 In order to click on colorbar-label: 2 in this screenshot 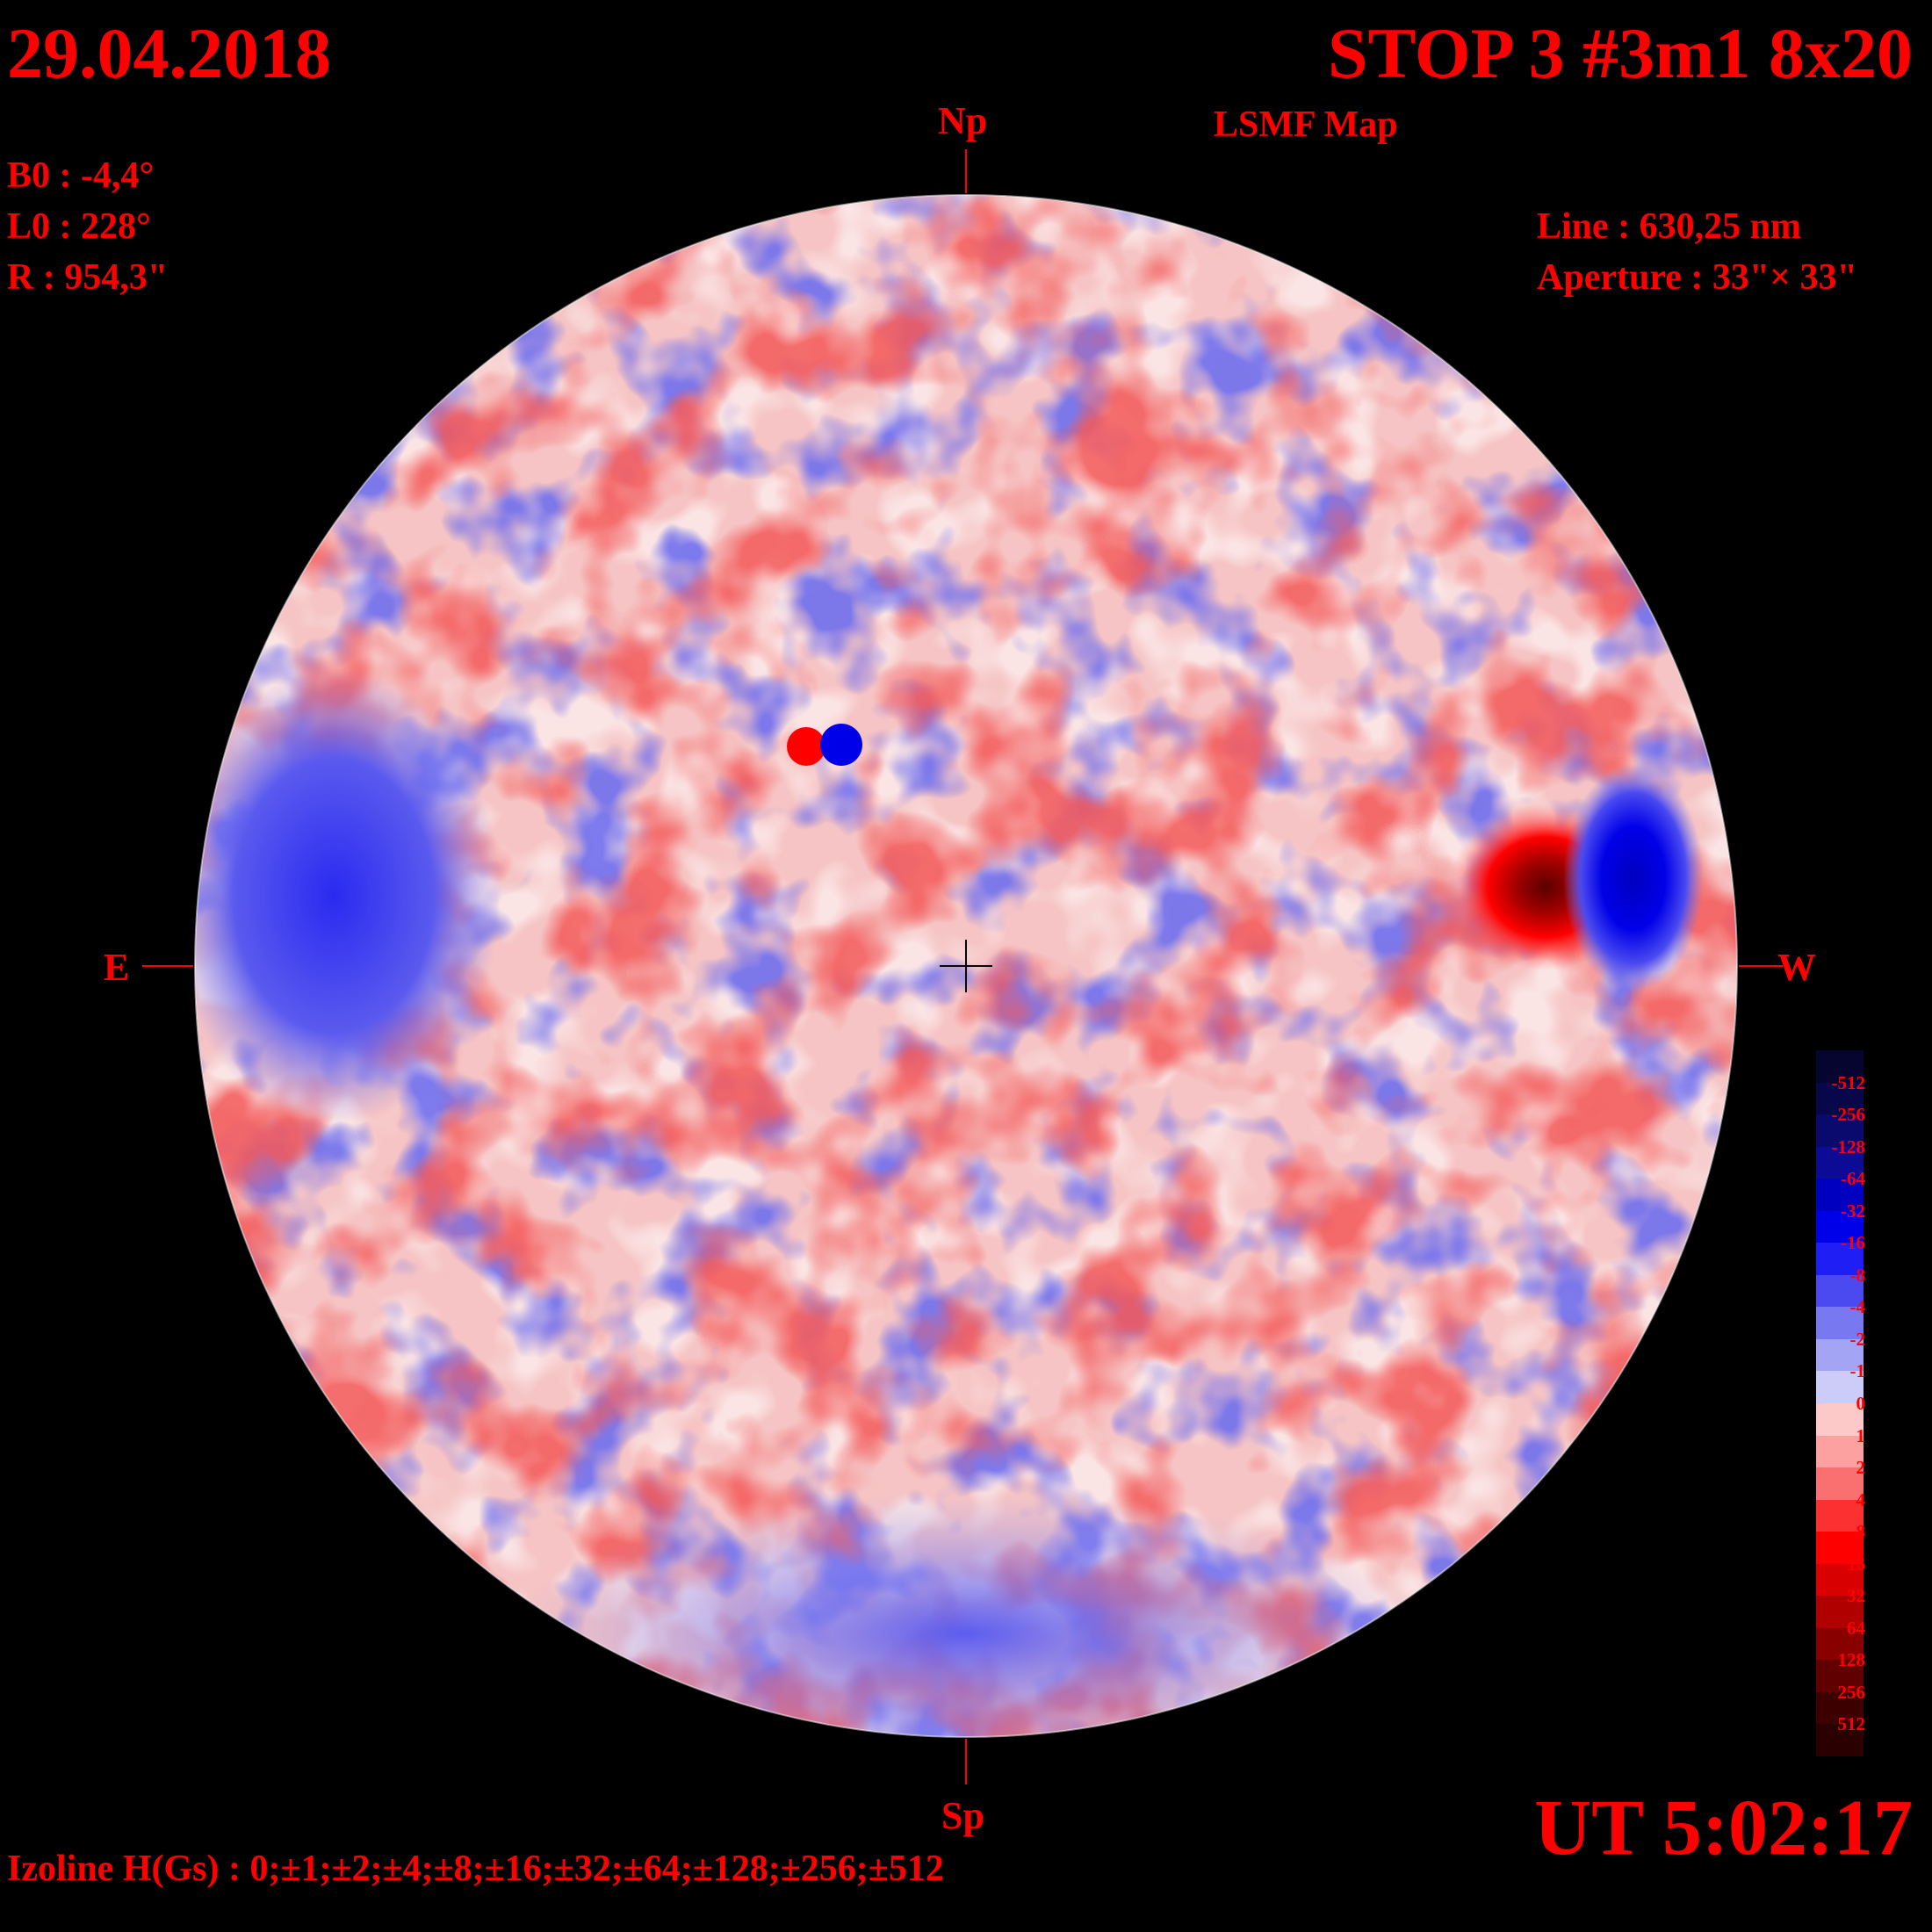, I will do `click(1861, 1468)`.